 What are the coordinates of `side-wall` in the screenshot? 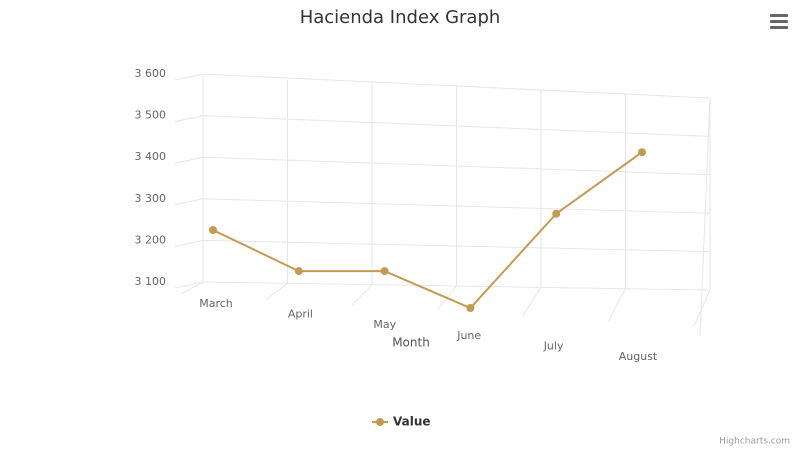 It's located at (705, 217).